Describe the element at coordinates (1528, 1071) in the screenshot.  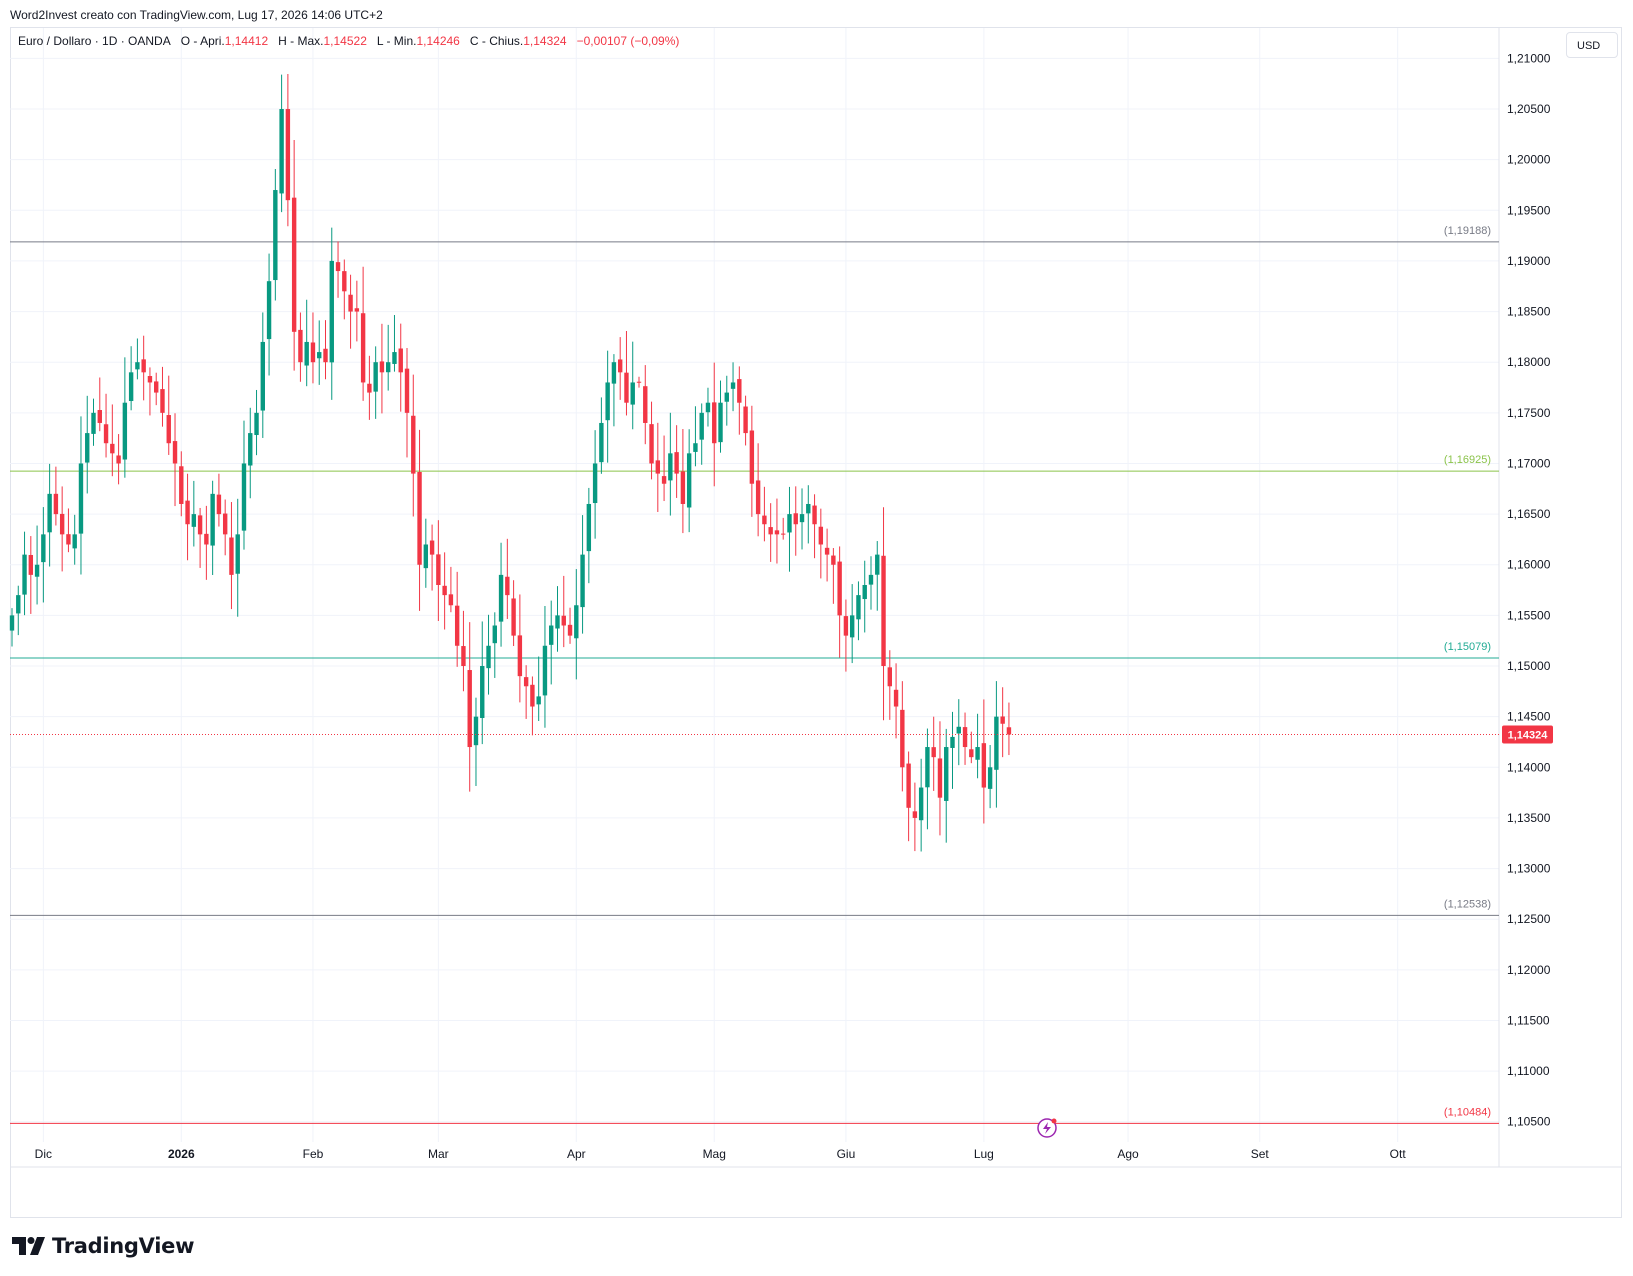
I see `price-tick-label: 1,11000` at that location.